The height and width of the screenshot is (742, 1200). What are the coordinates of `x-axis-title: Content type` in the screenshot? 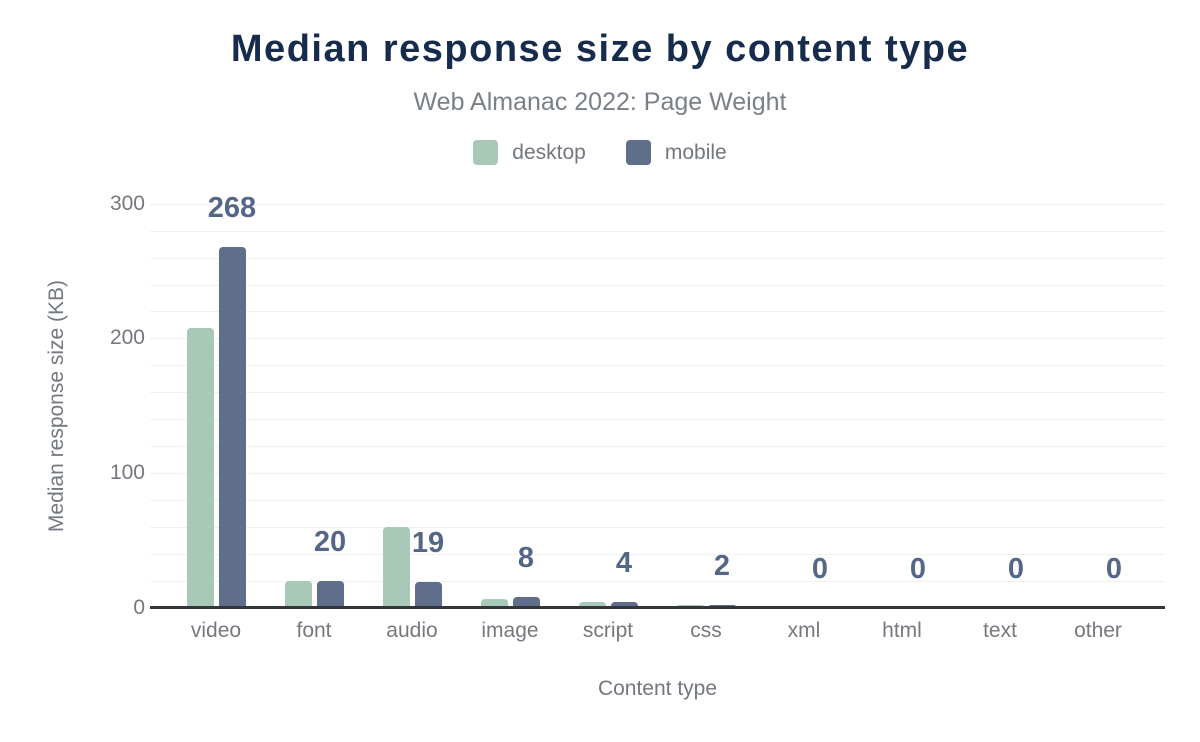 It's located at (657, 688).